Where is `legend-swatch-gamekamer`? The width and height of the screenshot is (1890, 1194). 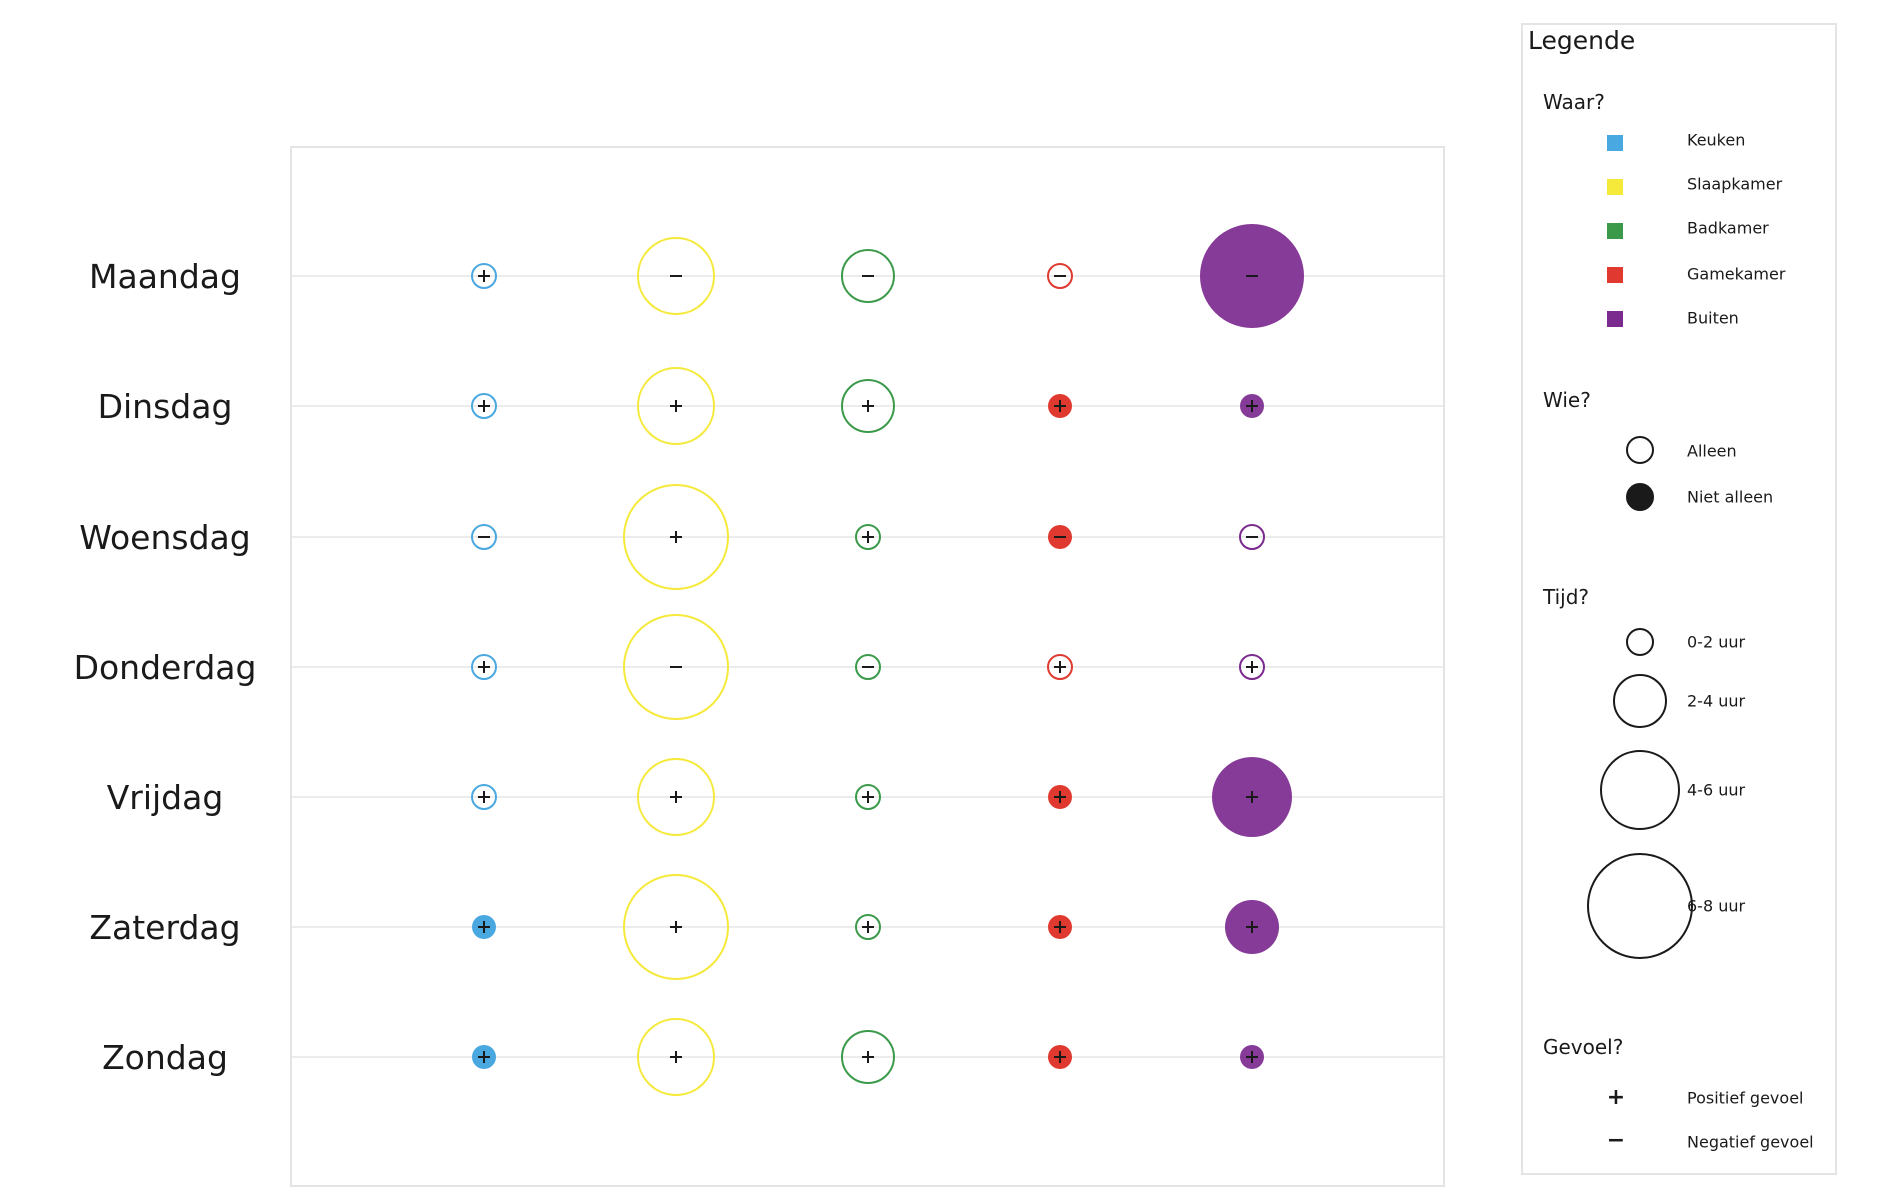
legend-swatch-gamekamer is located at coordinates (1615, 275).